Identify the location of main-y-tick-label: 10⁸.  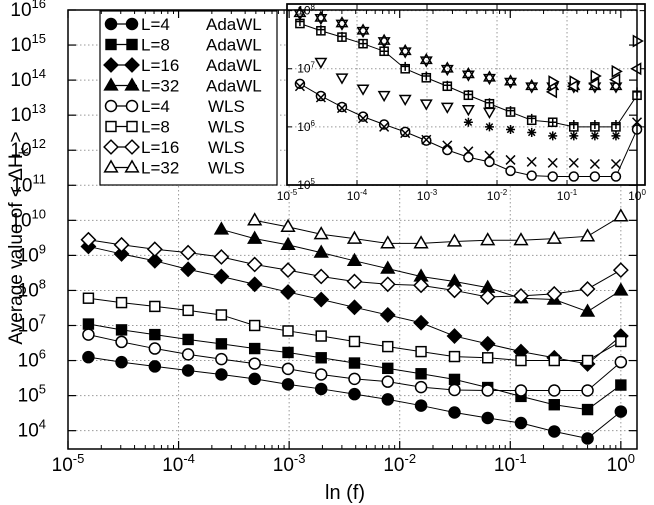
(32, 288).